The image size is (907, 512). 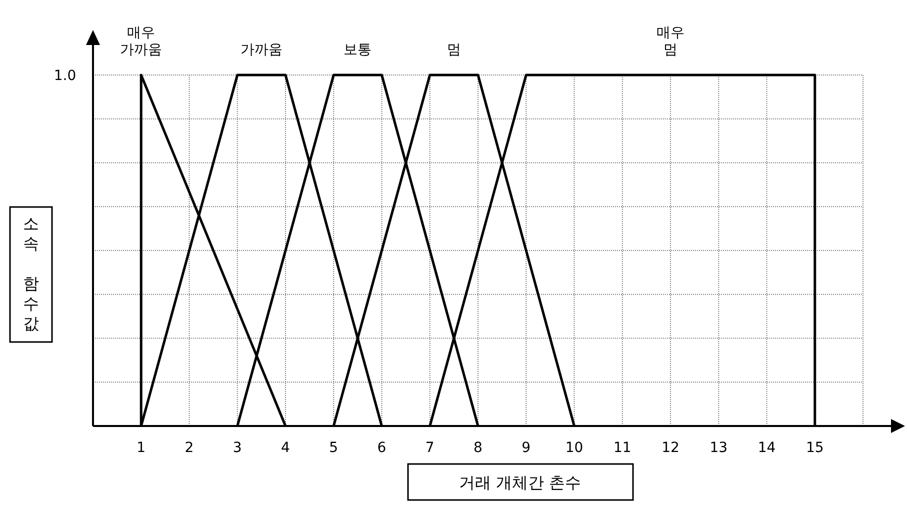 I want to click on series-label: 가까움, so click(x=261, y=50).